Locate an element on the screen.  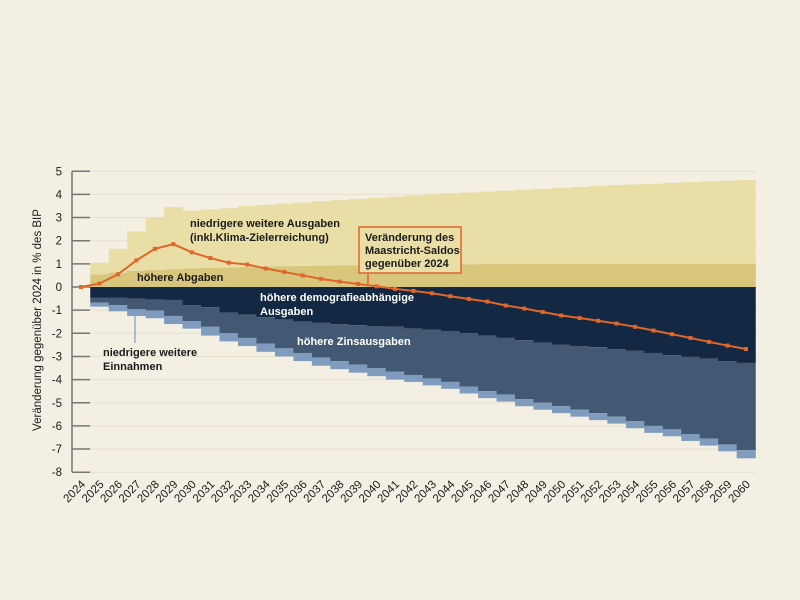
y-tick-label: 3 is located at coordinates (59, 219).